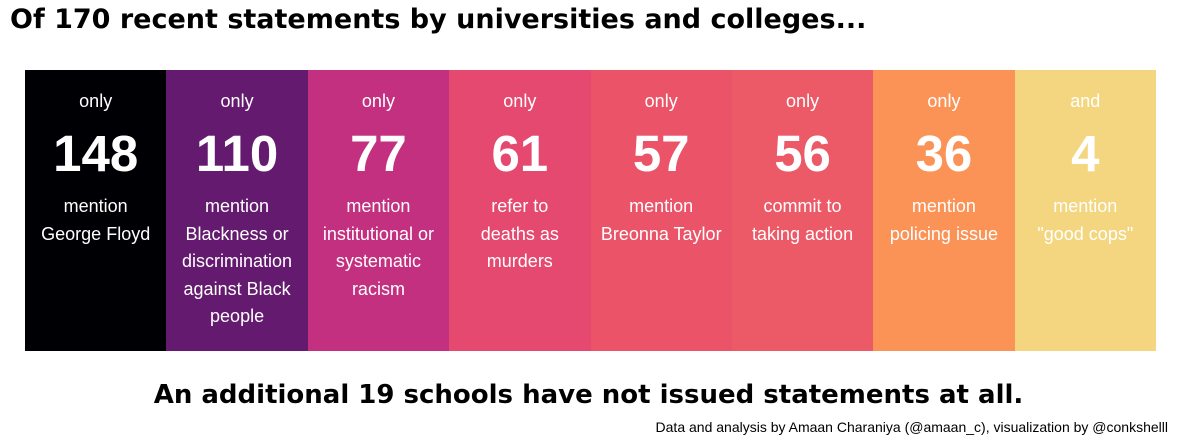 The height and width of the screenshot is (445, 1177). Describe the element at coordinates (1085, 153) in the screenshot. I see `panel-value: 4` at that location.